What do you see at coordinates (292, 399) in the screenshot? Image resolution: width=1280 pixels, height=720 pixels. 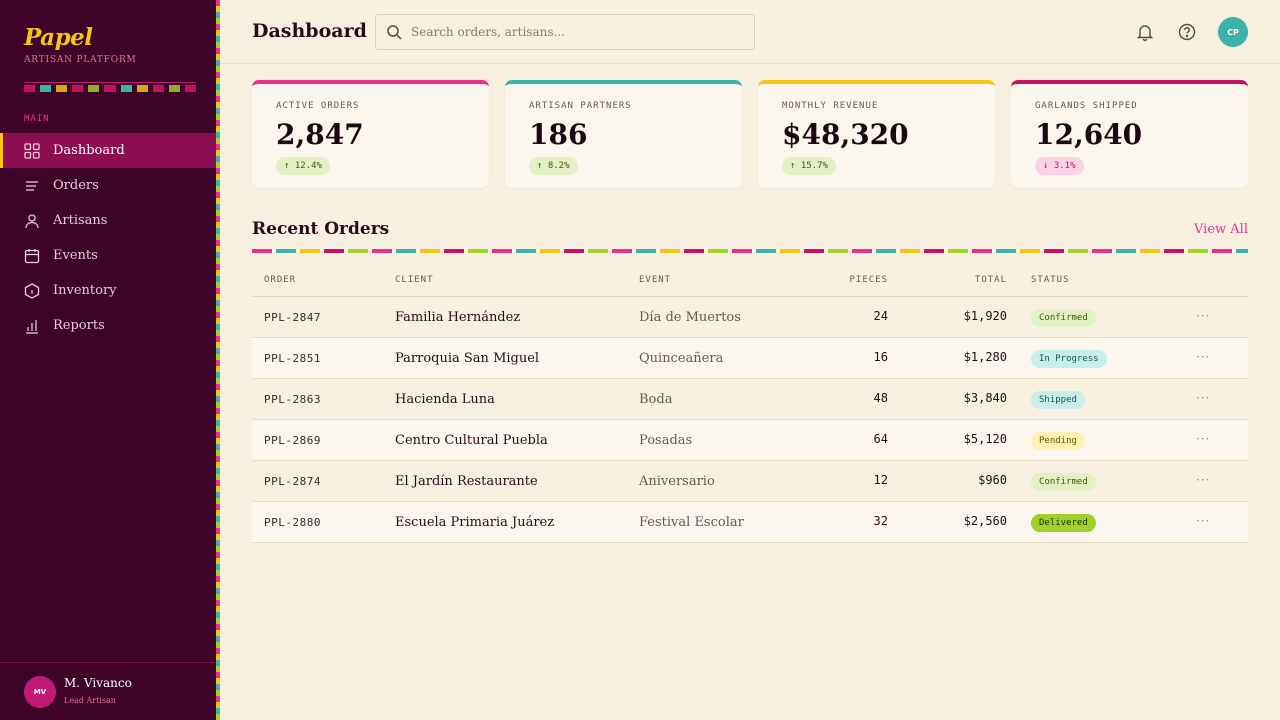 I see `order-id: PPL-2863` at bounding box center [292, 399].